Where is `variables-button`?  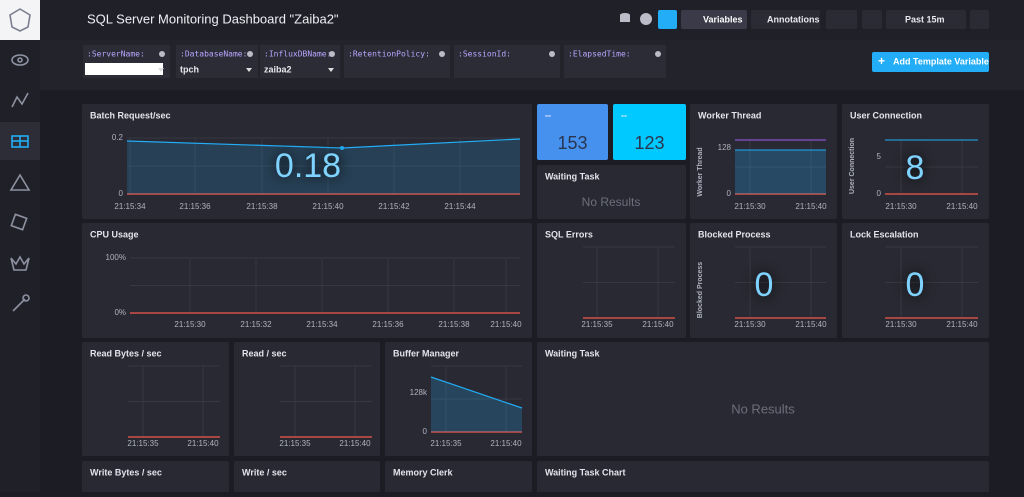
variables-button is located at coordinates (714, 19).